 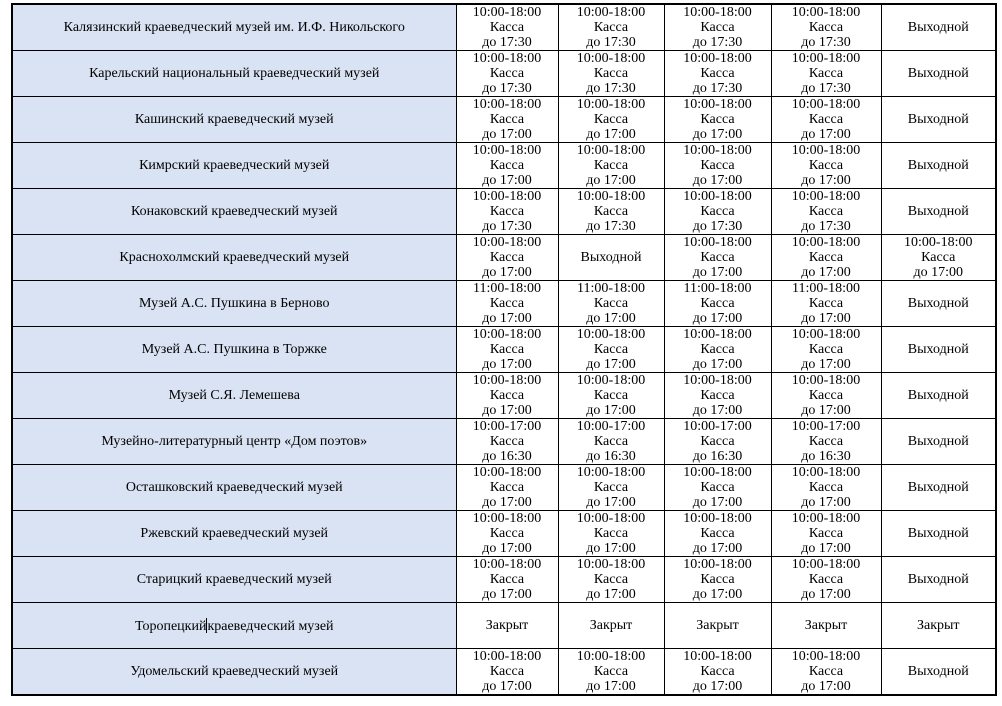 What do you see at coordinates (234, 349) in the screenshot?
I see `museum-name-cell: Музей А.С. Пушкина в Торжке` at bounding box center [234, 349].